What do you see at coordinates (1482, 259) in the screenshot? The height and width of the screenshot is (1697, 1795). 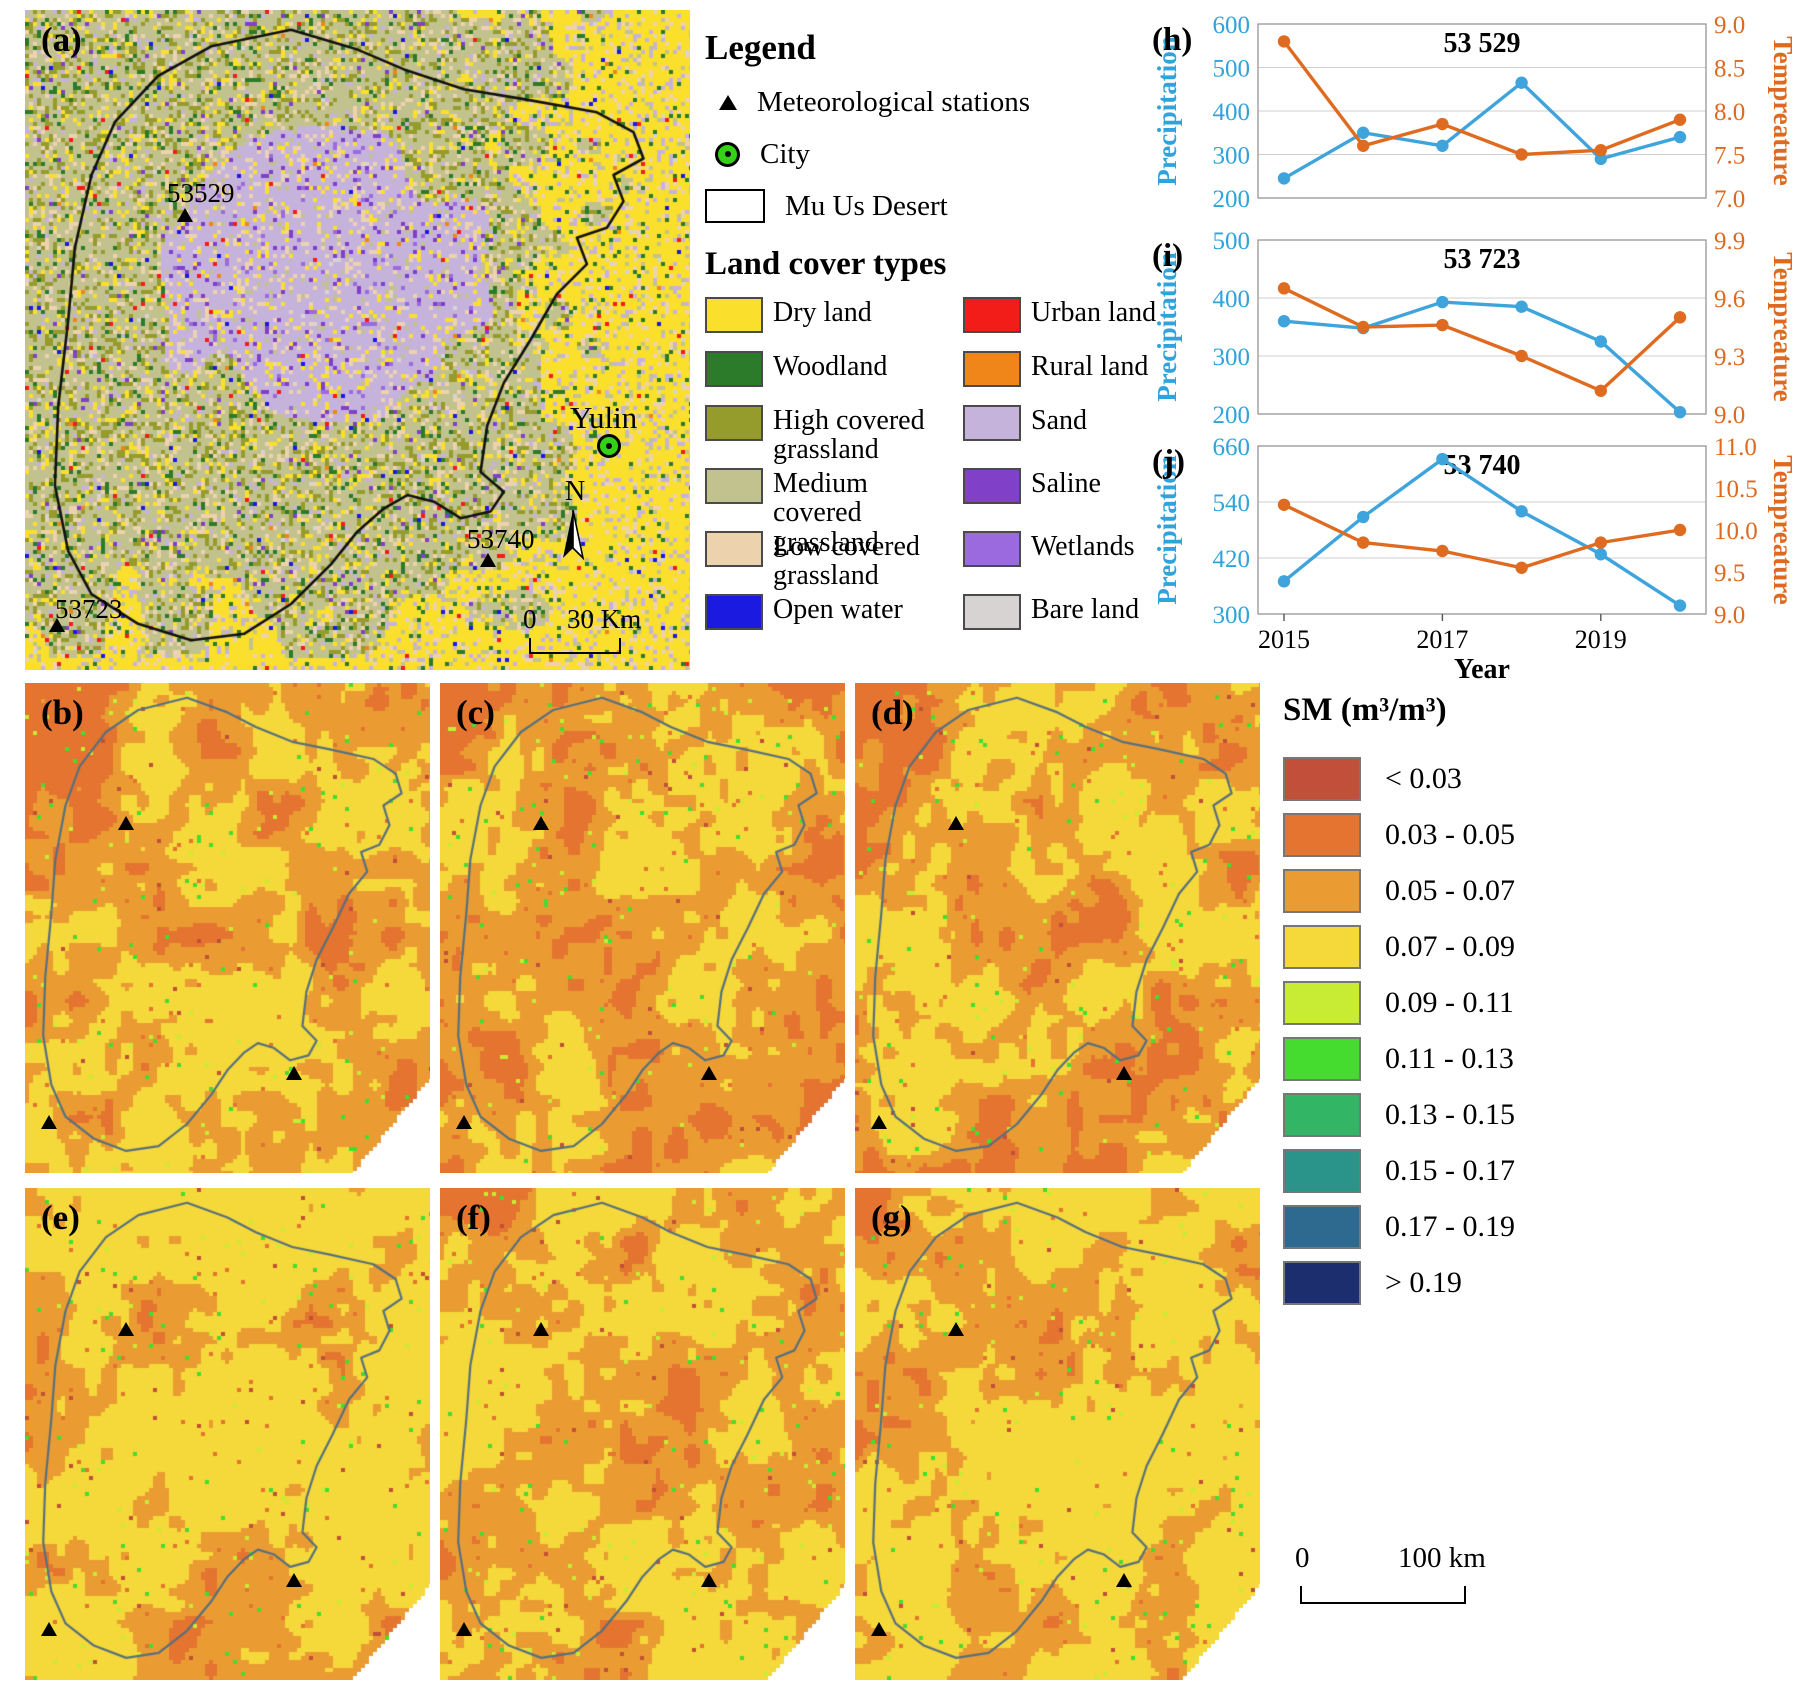 I see `svg-text: 53 723` at bounding box center [1482, 259].